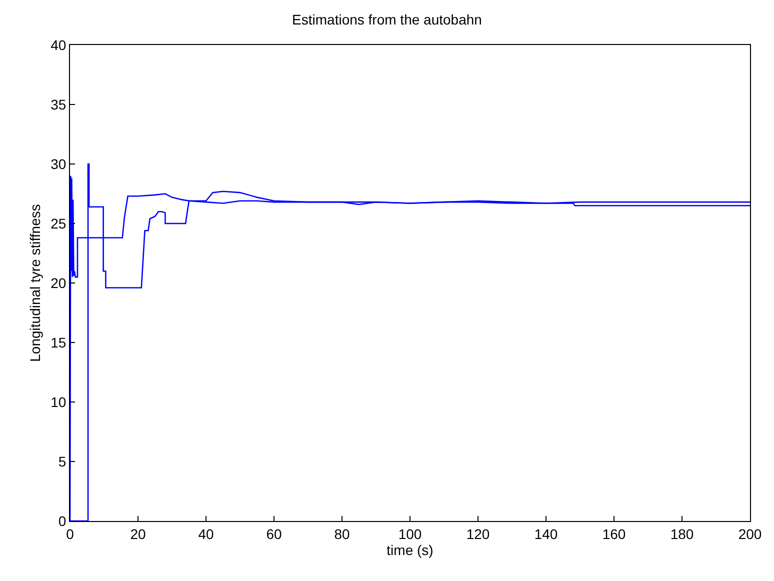  What do you see at coordinates (58, 223) in the screenshot?
I see `y-tick-label: 25` at bounding box center [58, 223].